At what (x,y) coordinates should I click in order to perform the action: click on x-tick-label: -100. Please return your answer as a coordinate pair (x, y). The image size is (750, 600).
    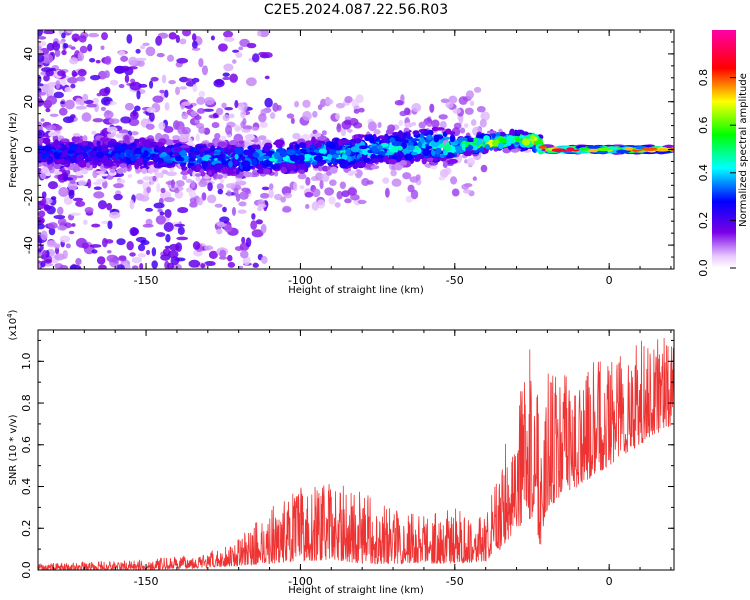
    Looking at the image, I should click on (300, 280).